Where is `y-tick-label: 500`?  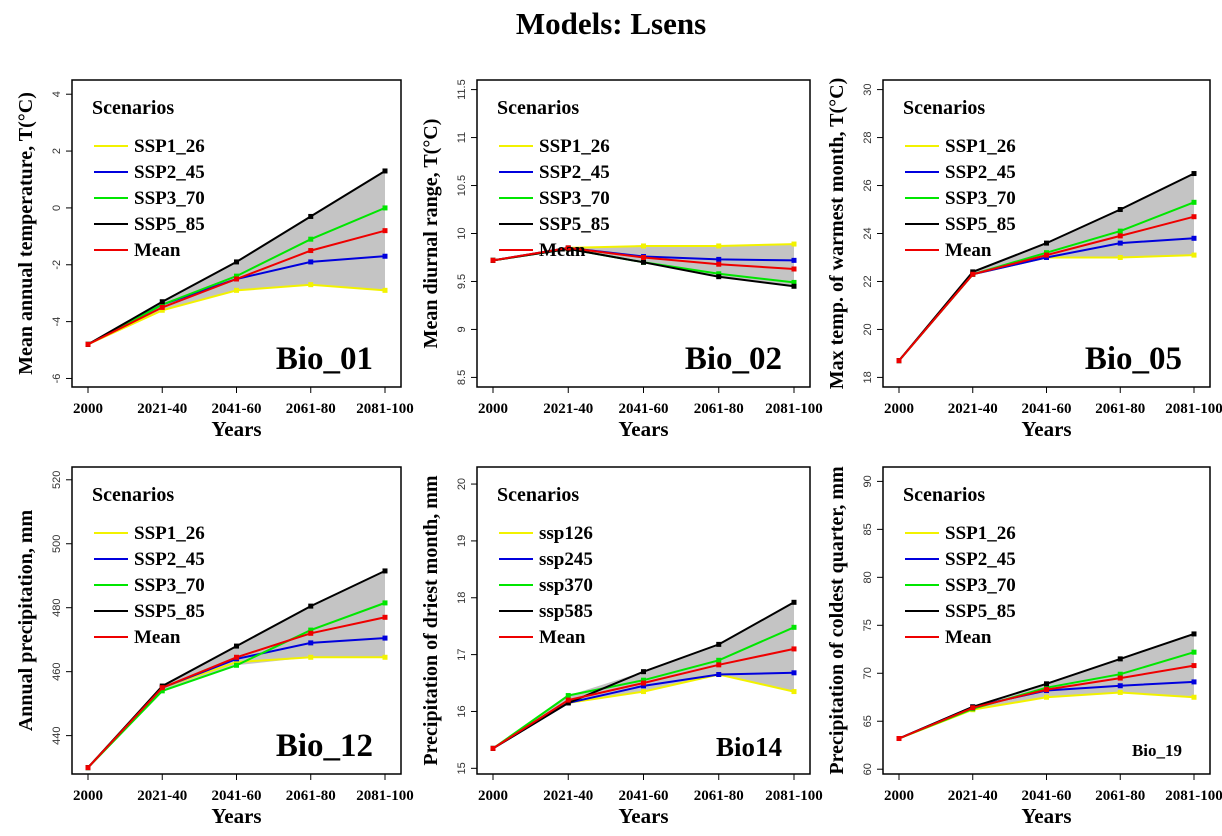
y-tick-label: 500 is located at coordinates (57, 544).